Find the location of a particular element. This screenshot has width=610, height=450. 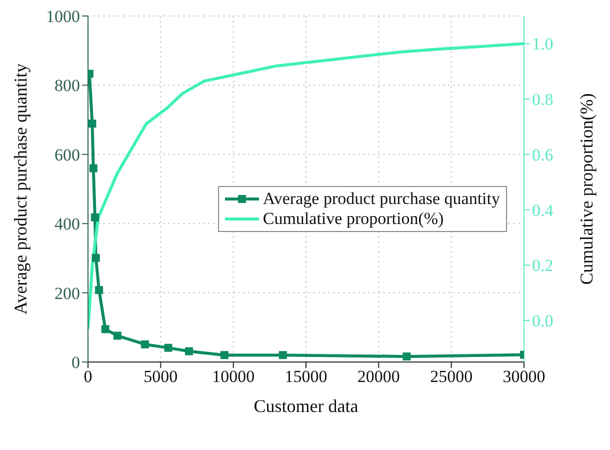

x-axis-title: Customer data is located at coordinates (306, 406).